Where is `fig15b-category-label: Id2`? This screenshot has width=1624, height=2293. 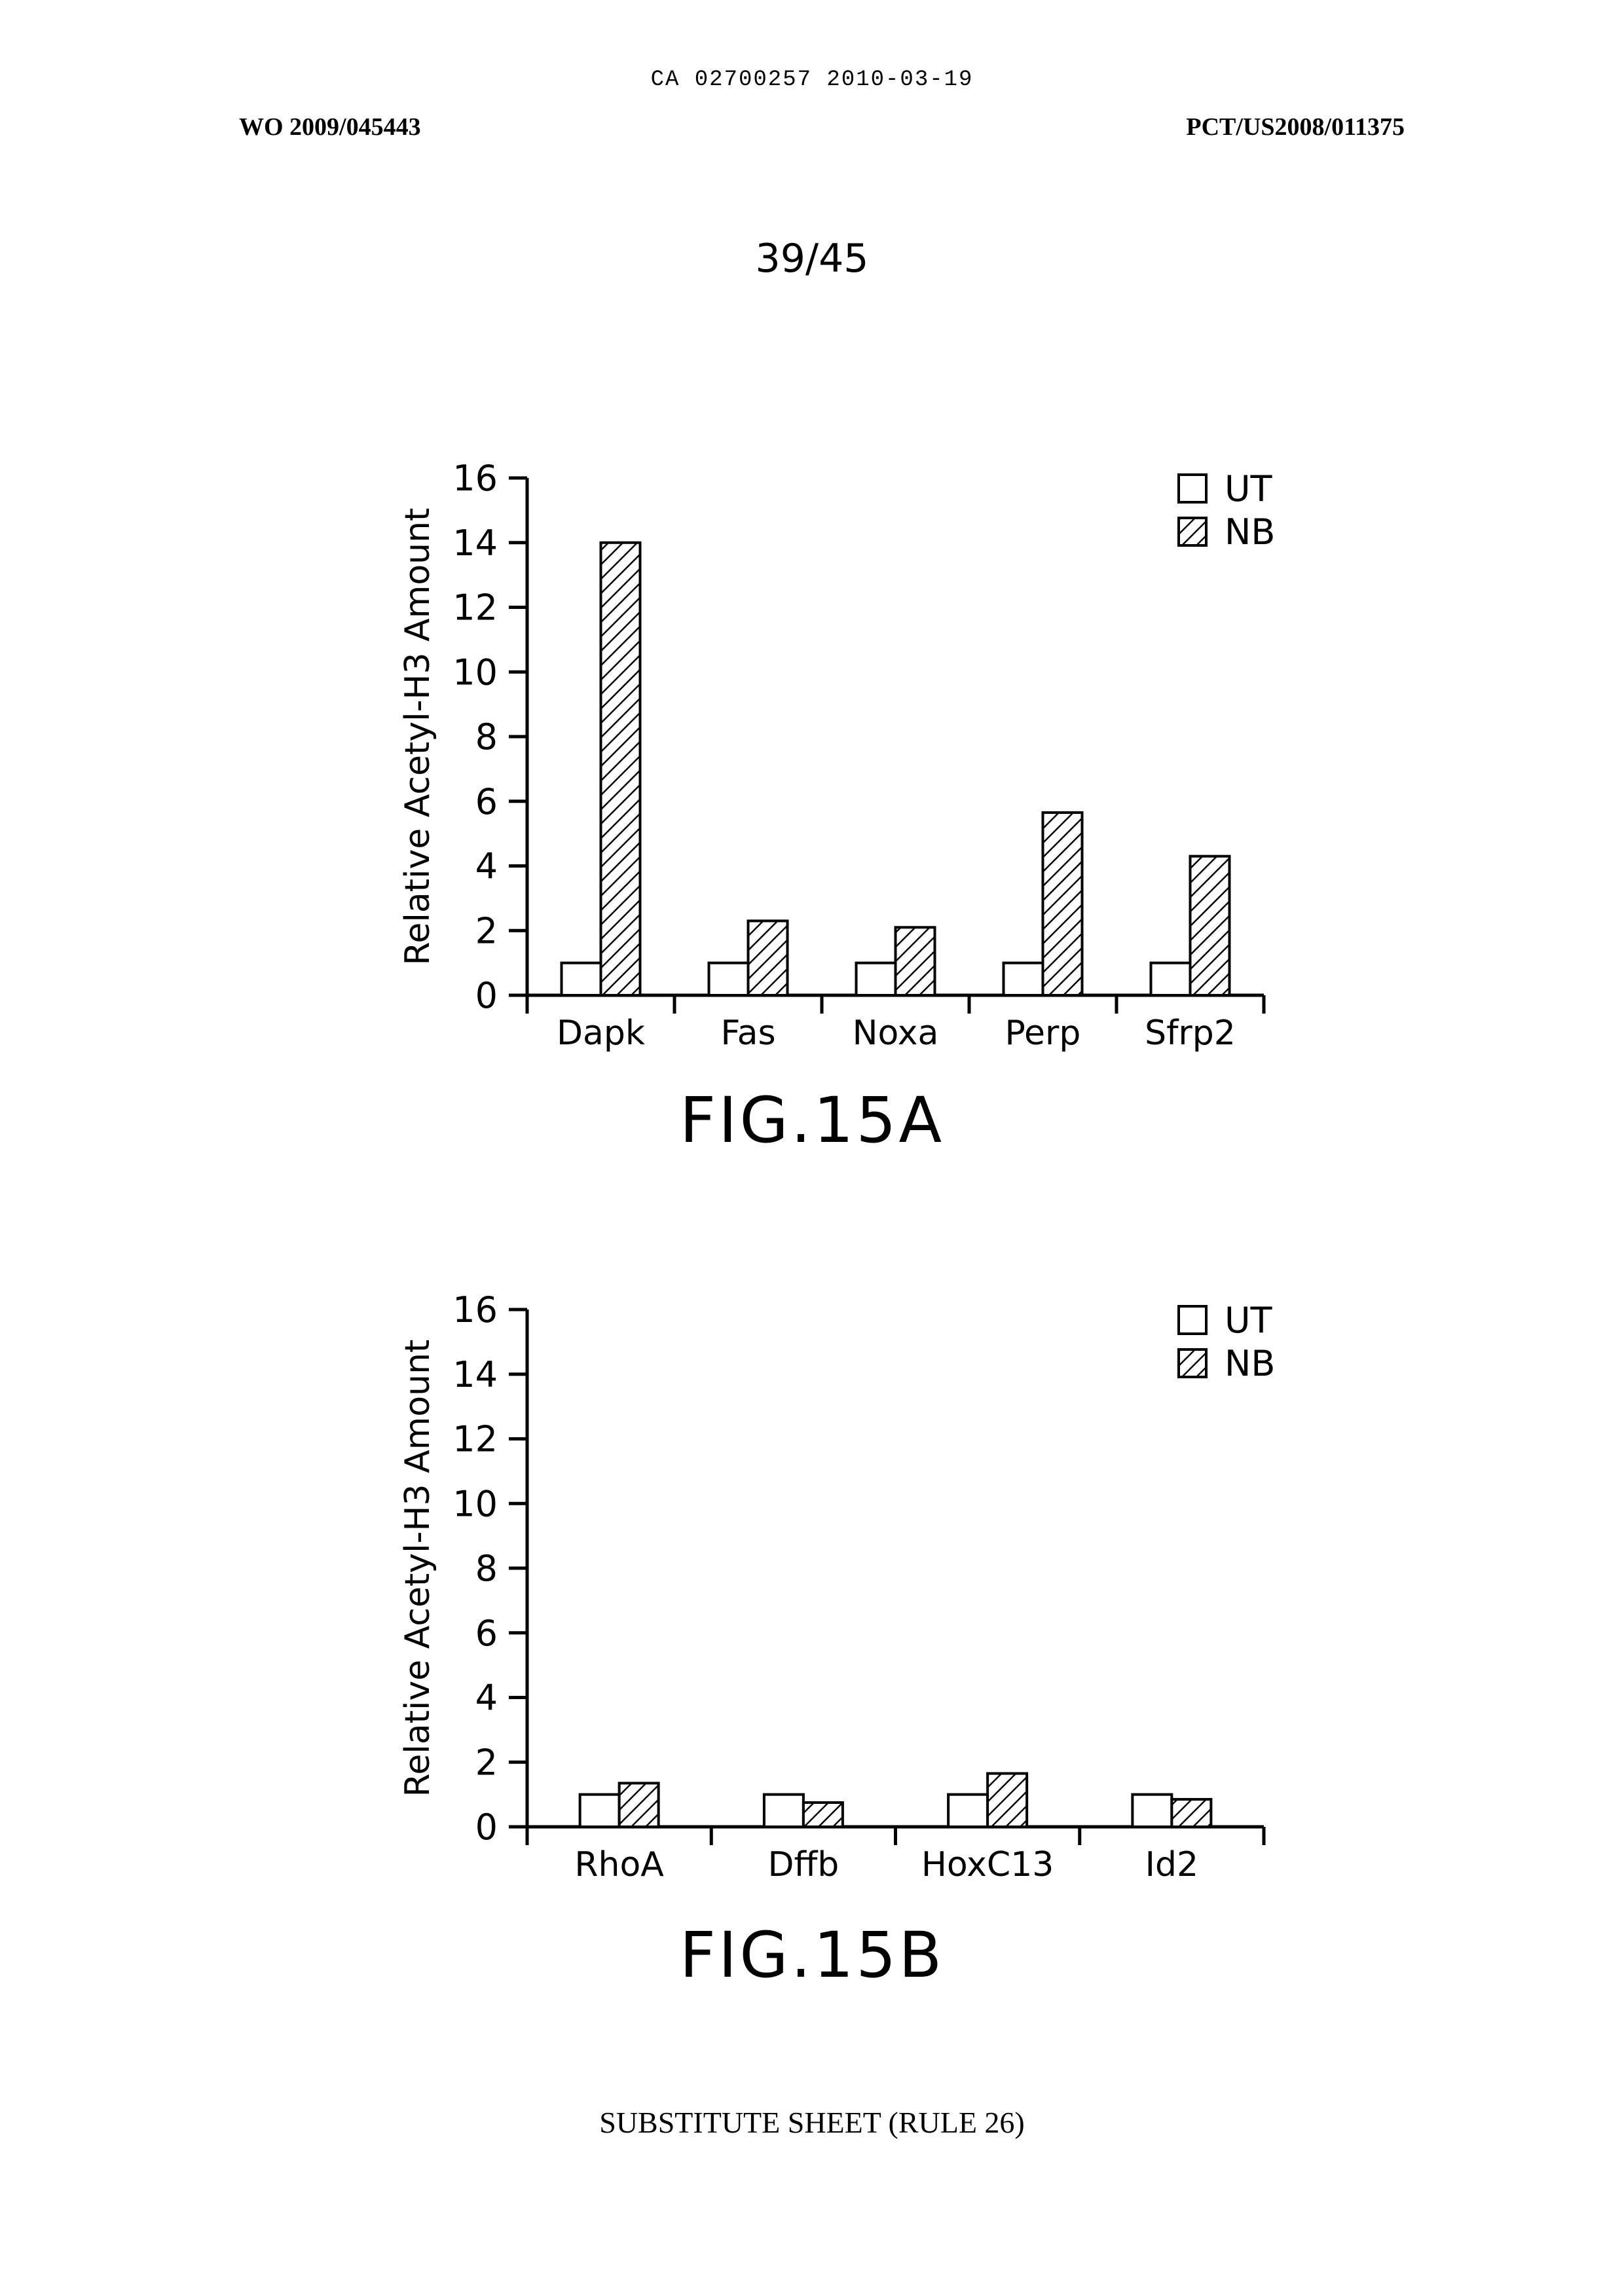 fig15b-category-label: Id2 is located at coordinates (1171, 1864).